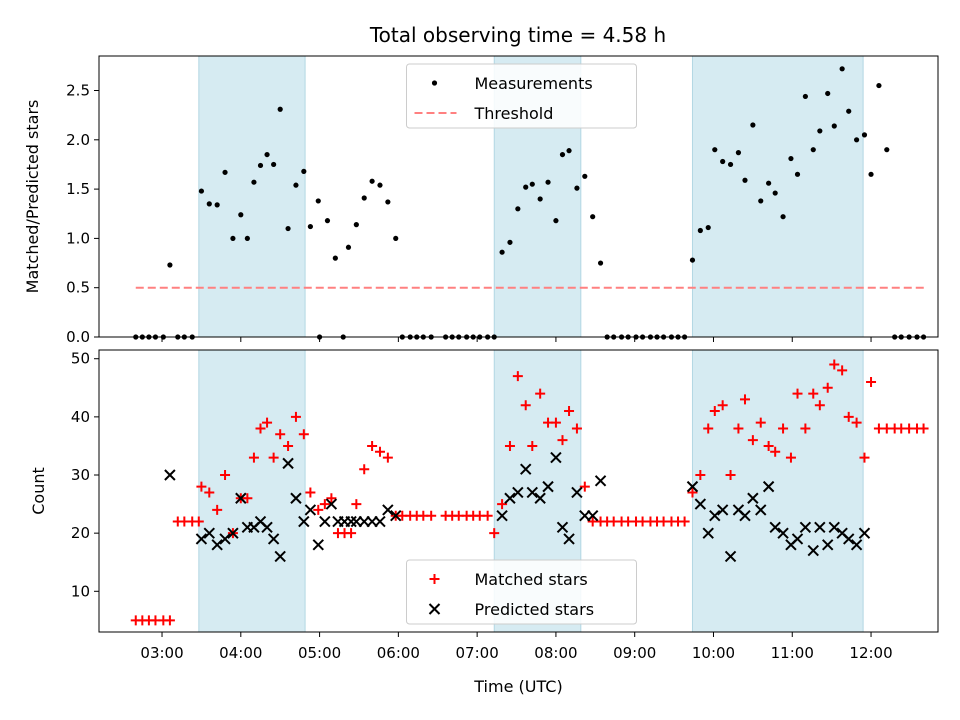 Image resolution: width=960 pixels, height=720 pixels. I want to click on x-tick-label: 05:00, so click(319, 653).